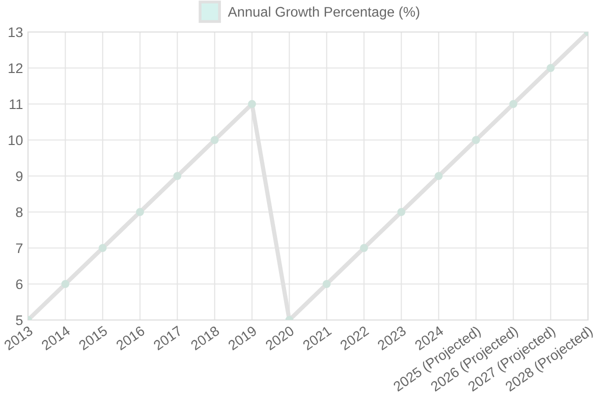 The width and height of the screenshot is (600, 400). Describe the element at coordinates (19, 284) in the screenshot. I see `y-tick-label: 6` at that location.